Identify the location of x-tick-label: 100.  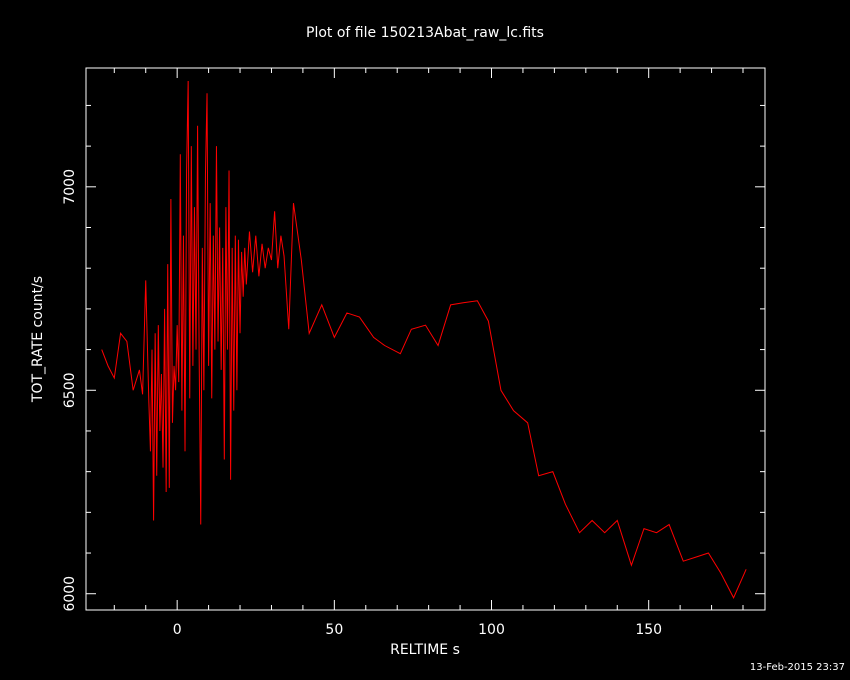
(491, 630).